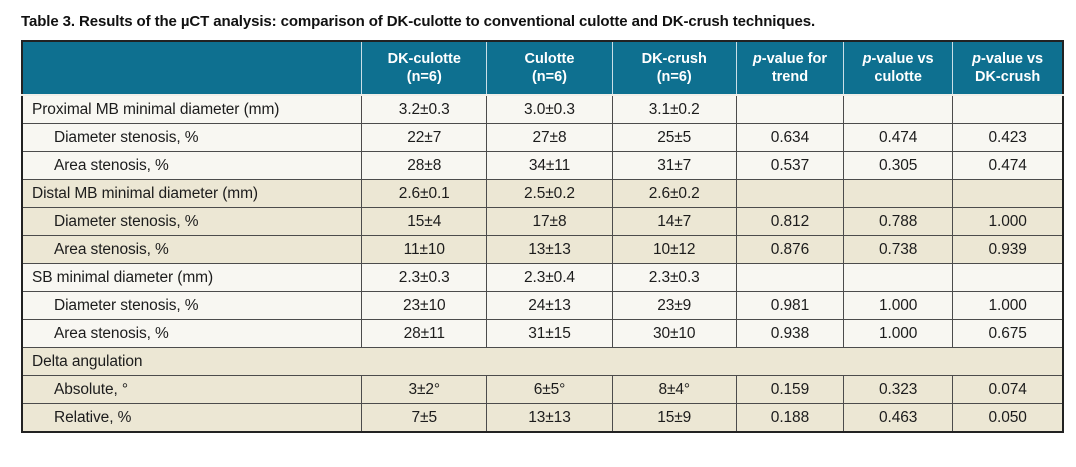 This screenshot has height=467, width=1076. Describe the element at coordinates (674, 165) in the screenshot. I see `value-cell: 31±7` at that location.